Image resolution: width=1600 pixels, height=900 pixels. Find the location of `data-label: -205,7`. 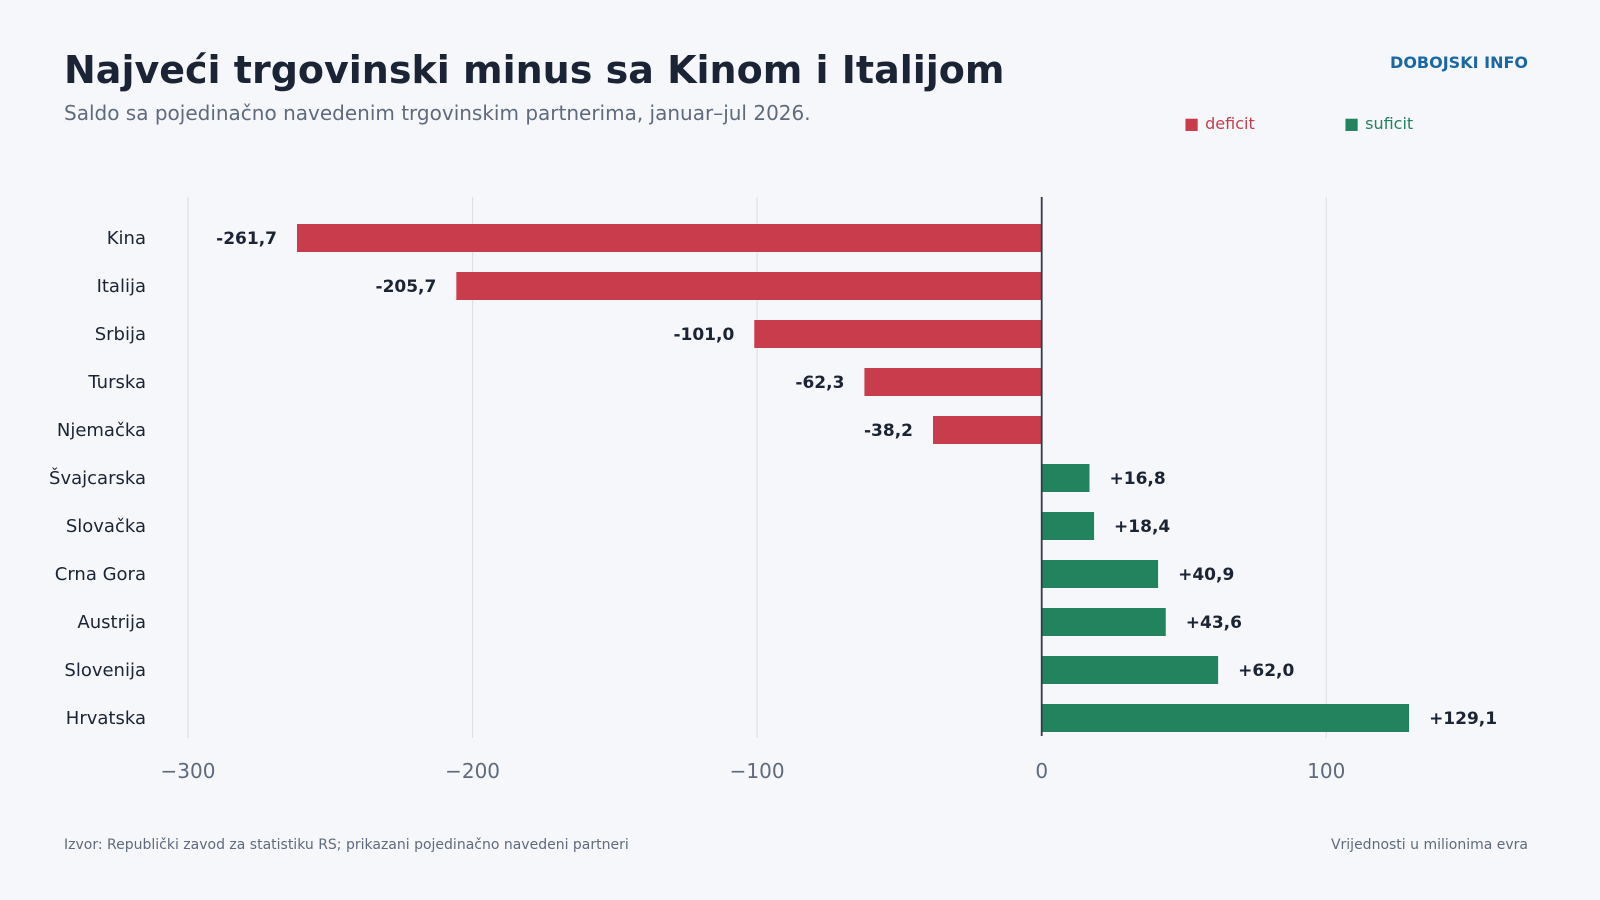

data-label: -205,7 is located at coordinates (406, 287).